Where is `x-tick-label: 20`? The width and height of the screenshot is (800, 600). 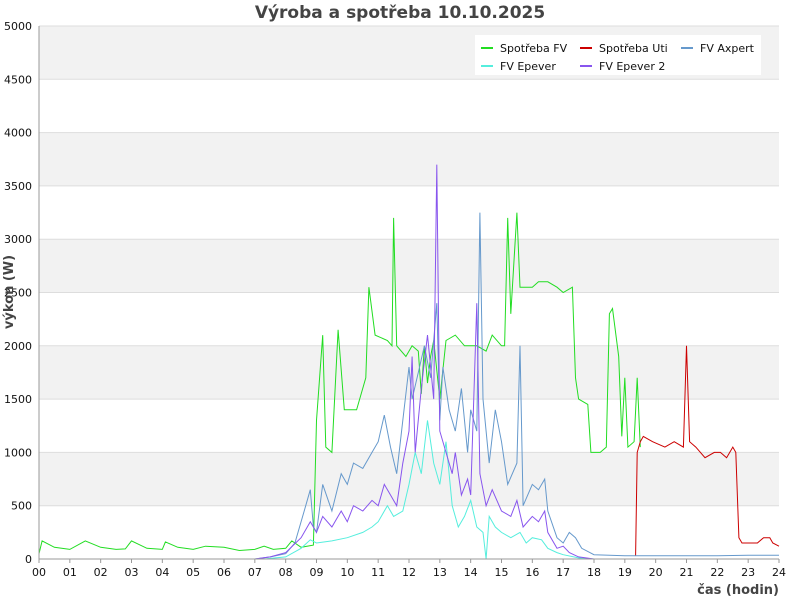
x-tick-label: 20 is located at coordinates (656, 572).